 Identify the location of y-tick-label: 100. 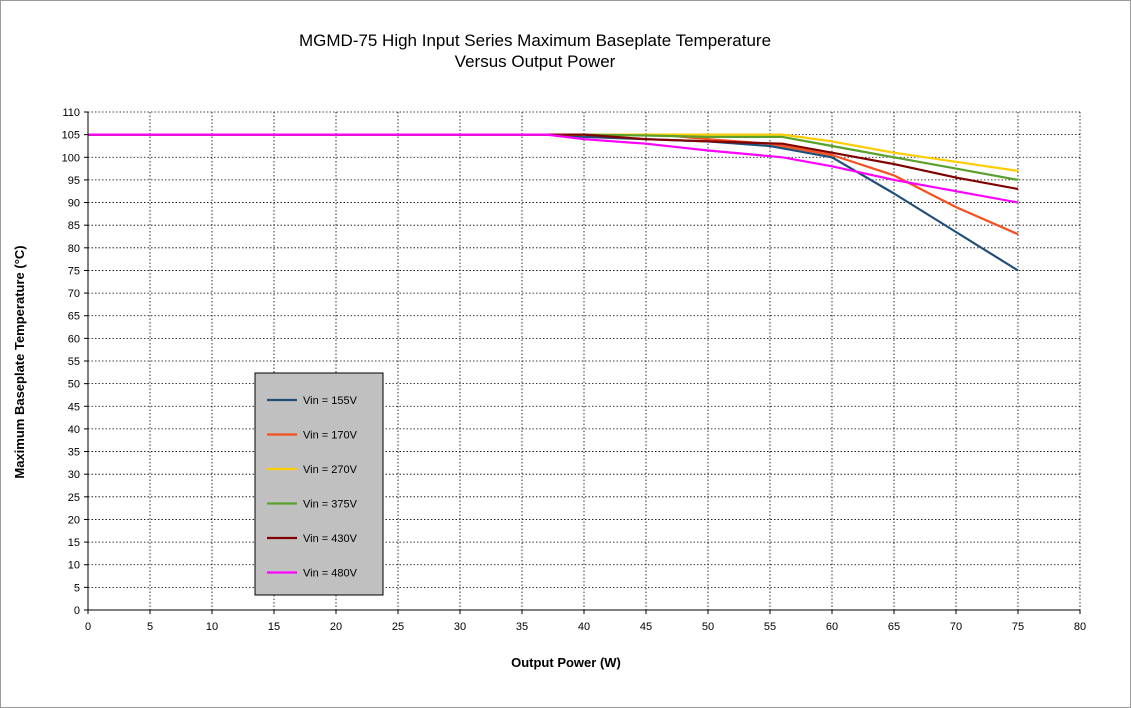
(71, 158).